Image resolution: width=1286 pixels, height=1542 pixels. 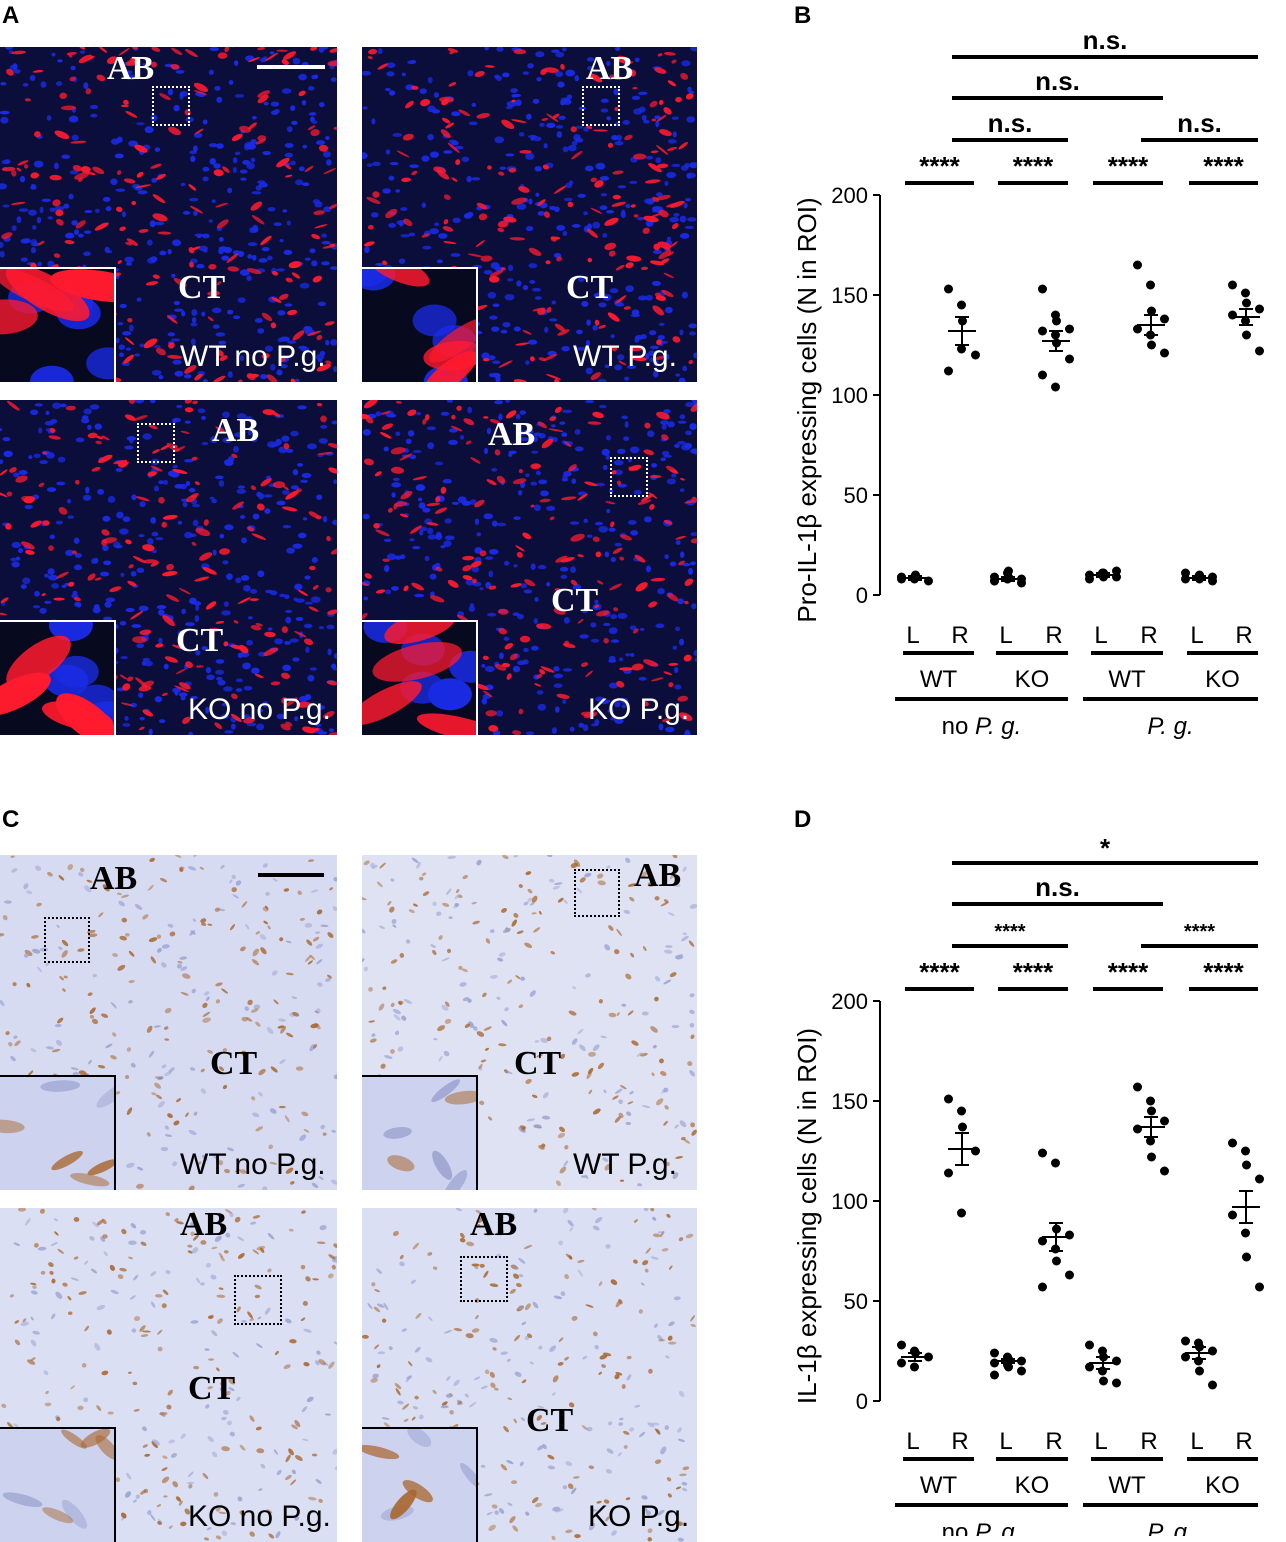 What do you see at coordinates (11, 15) in the screenshot?
I see `panel-label-a: A` at bounding box center [11, 15].